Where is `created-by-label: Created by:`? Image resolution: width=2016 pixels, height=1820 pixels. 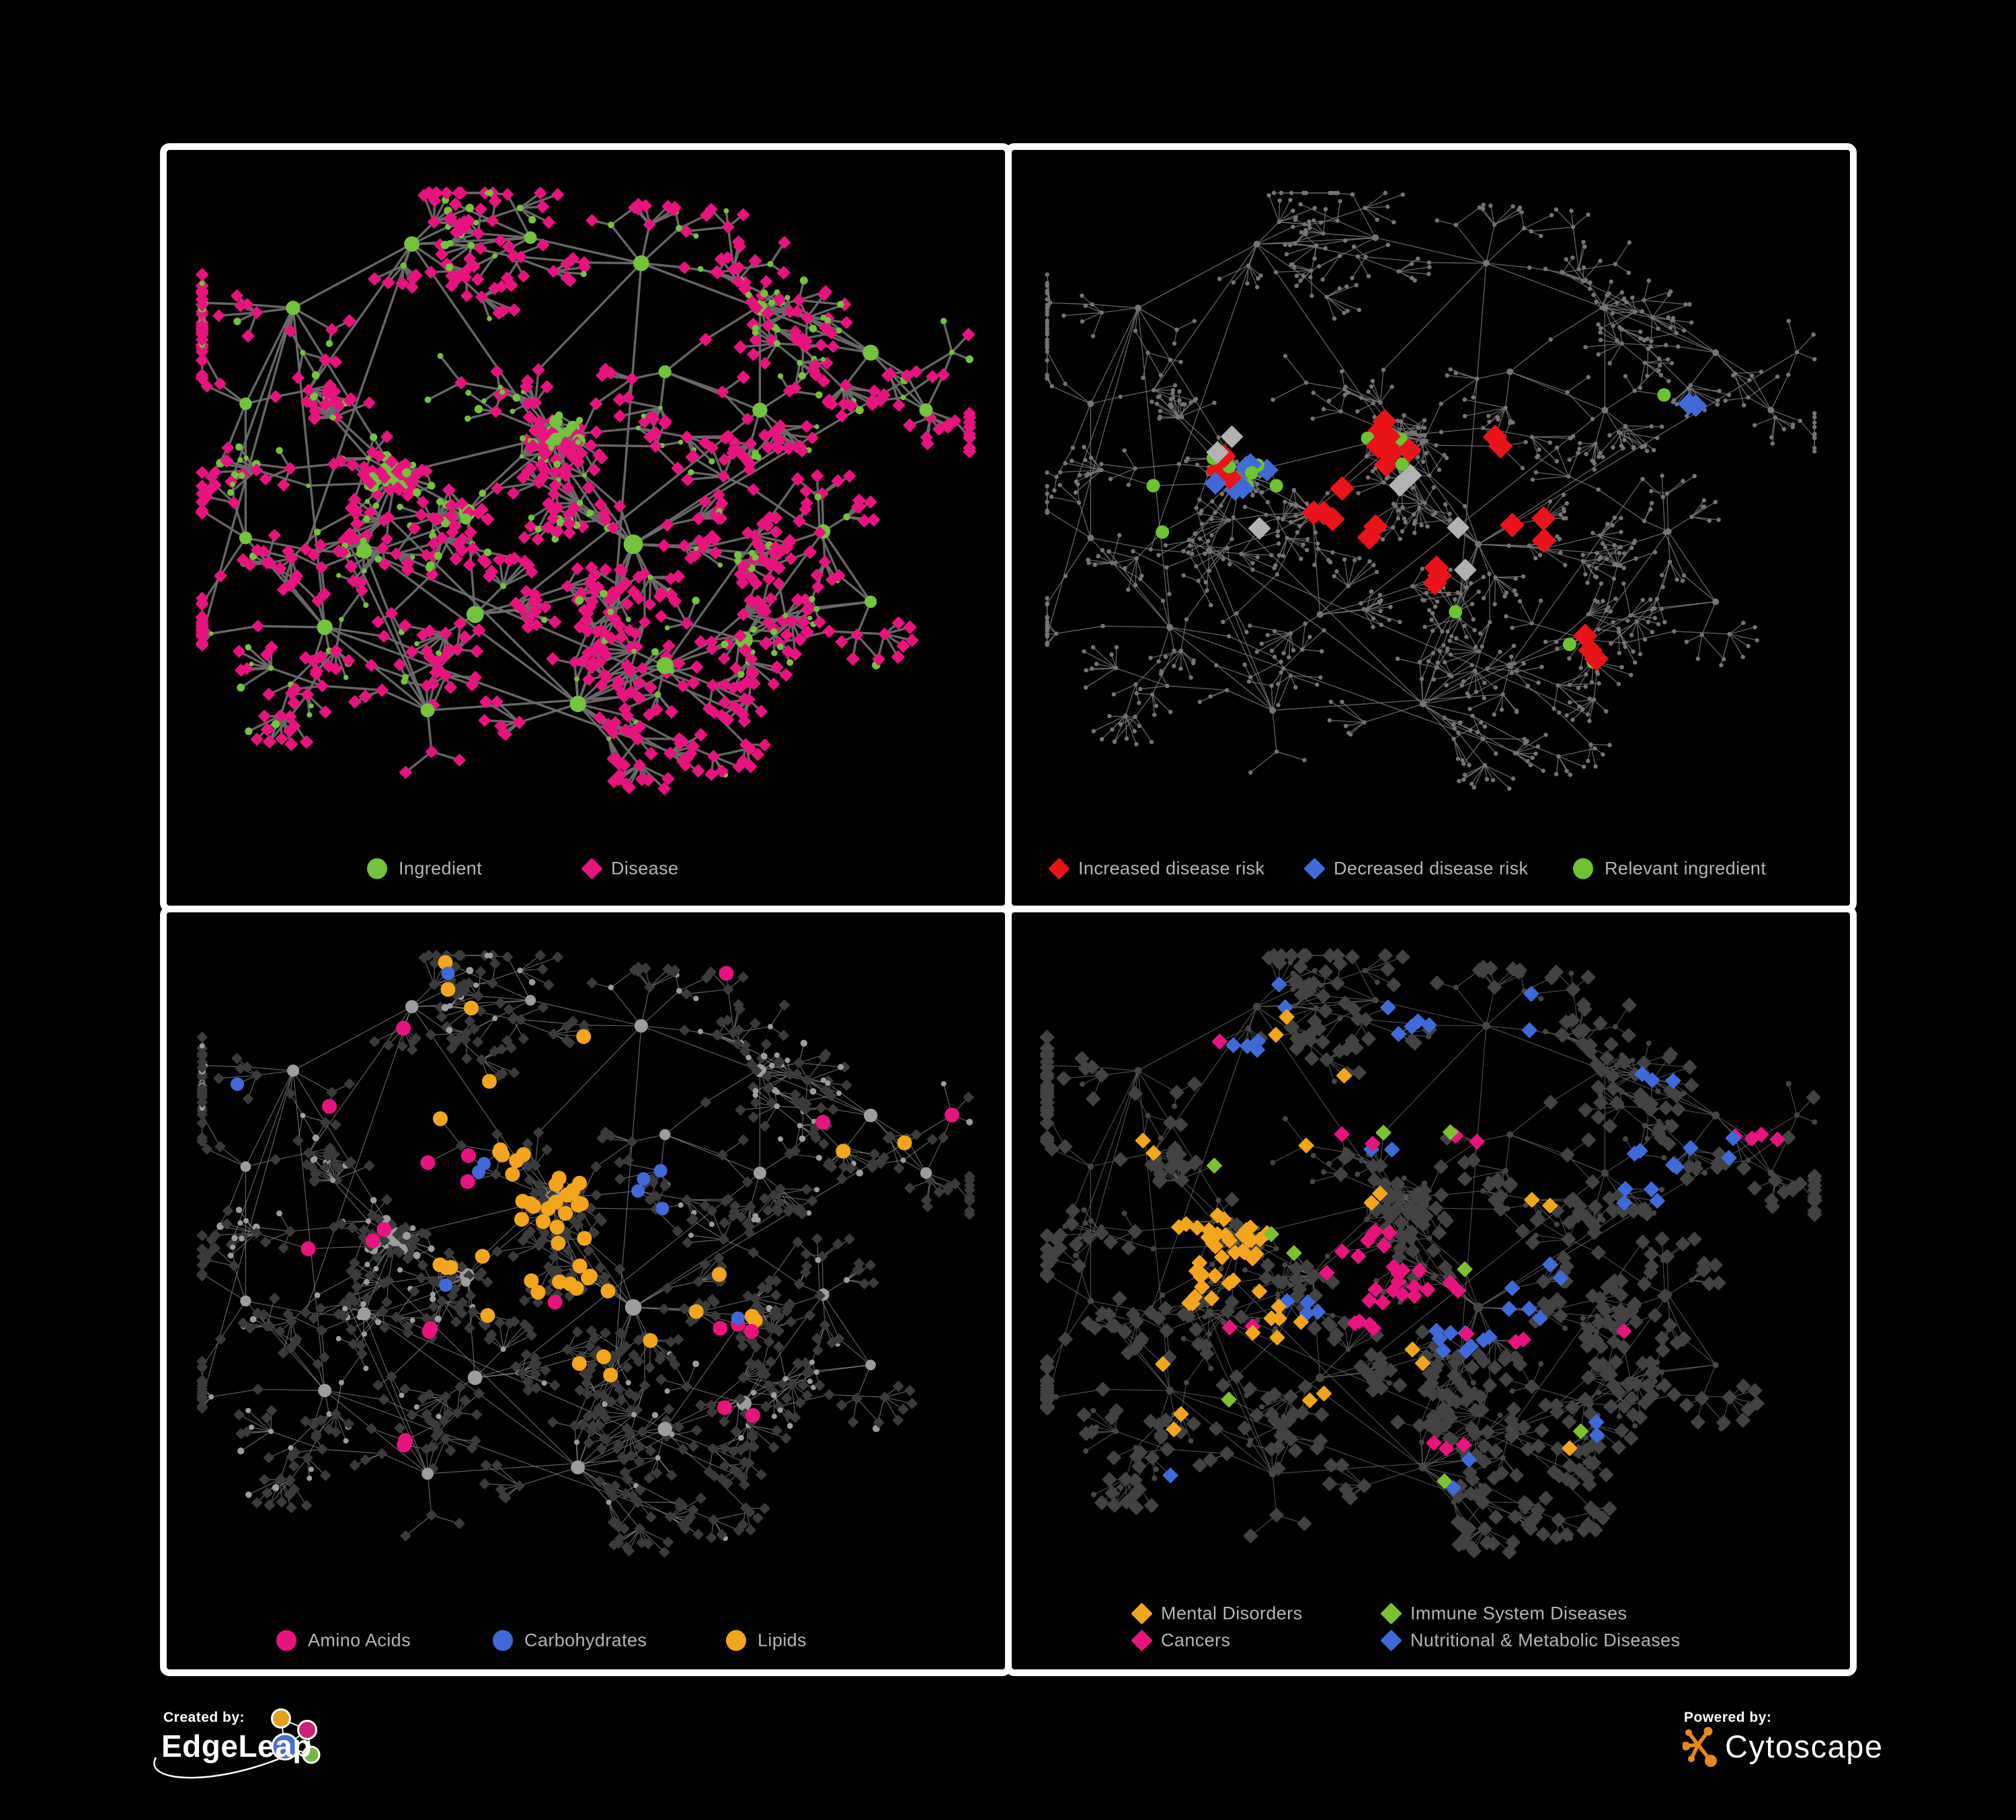 created-by-label: Created by: is located at coordinates (204, 1717).